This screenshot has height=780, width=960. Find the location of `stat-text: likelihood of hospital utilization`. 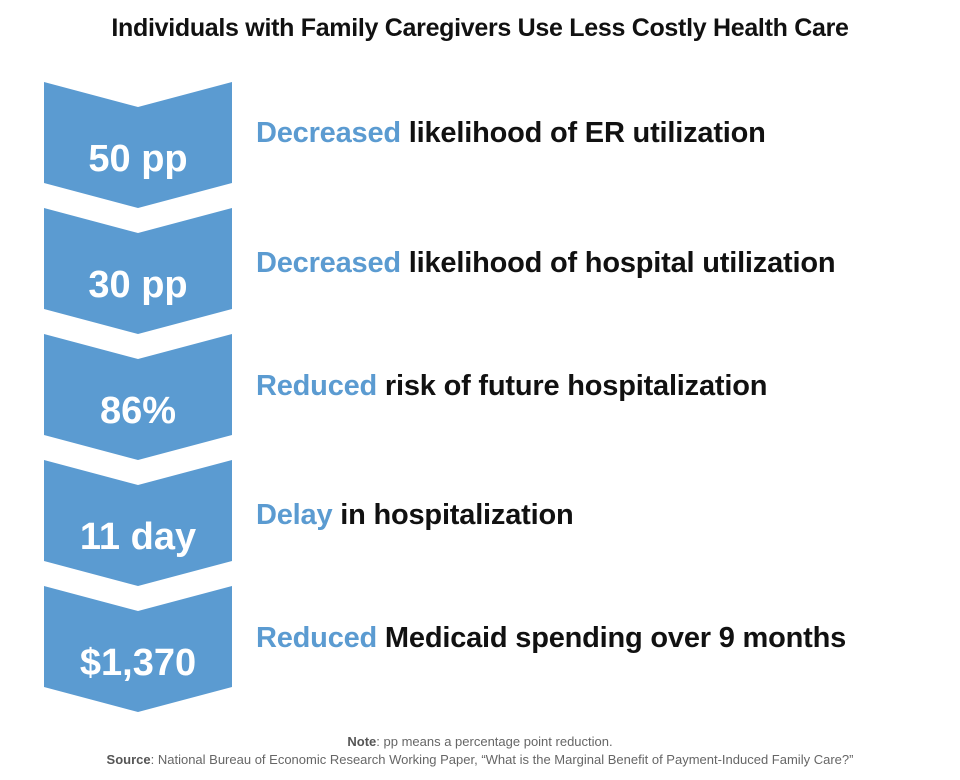

stat-text: likelihood of hospital utilization is located at coordinates (618, 263).